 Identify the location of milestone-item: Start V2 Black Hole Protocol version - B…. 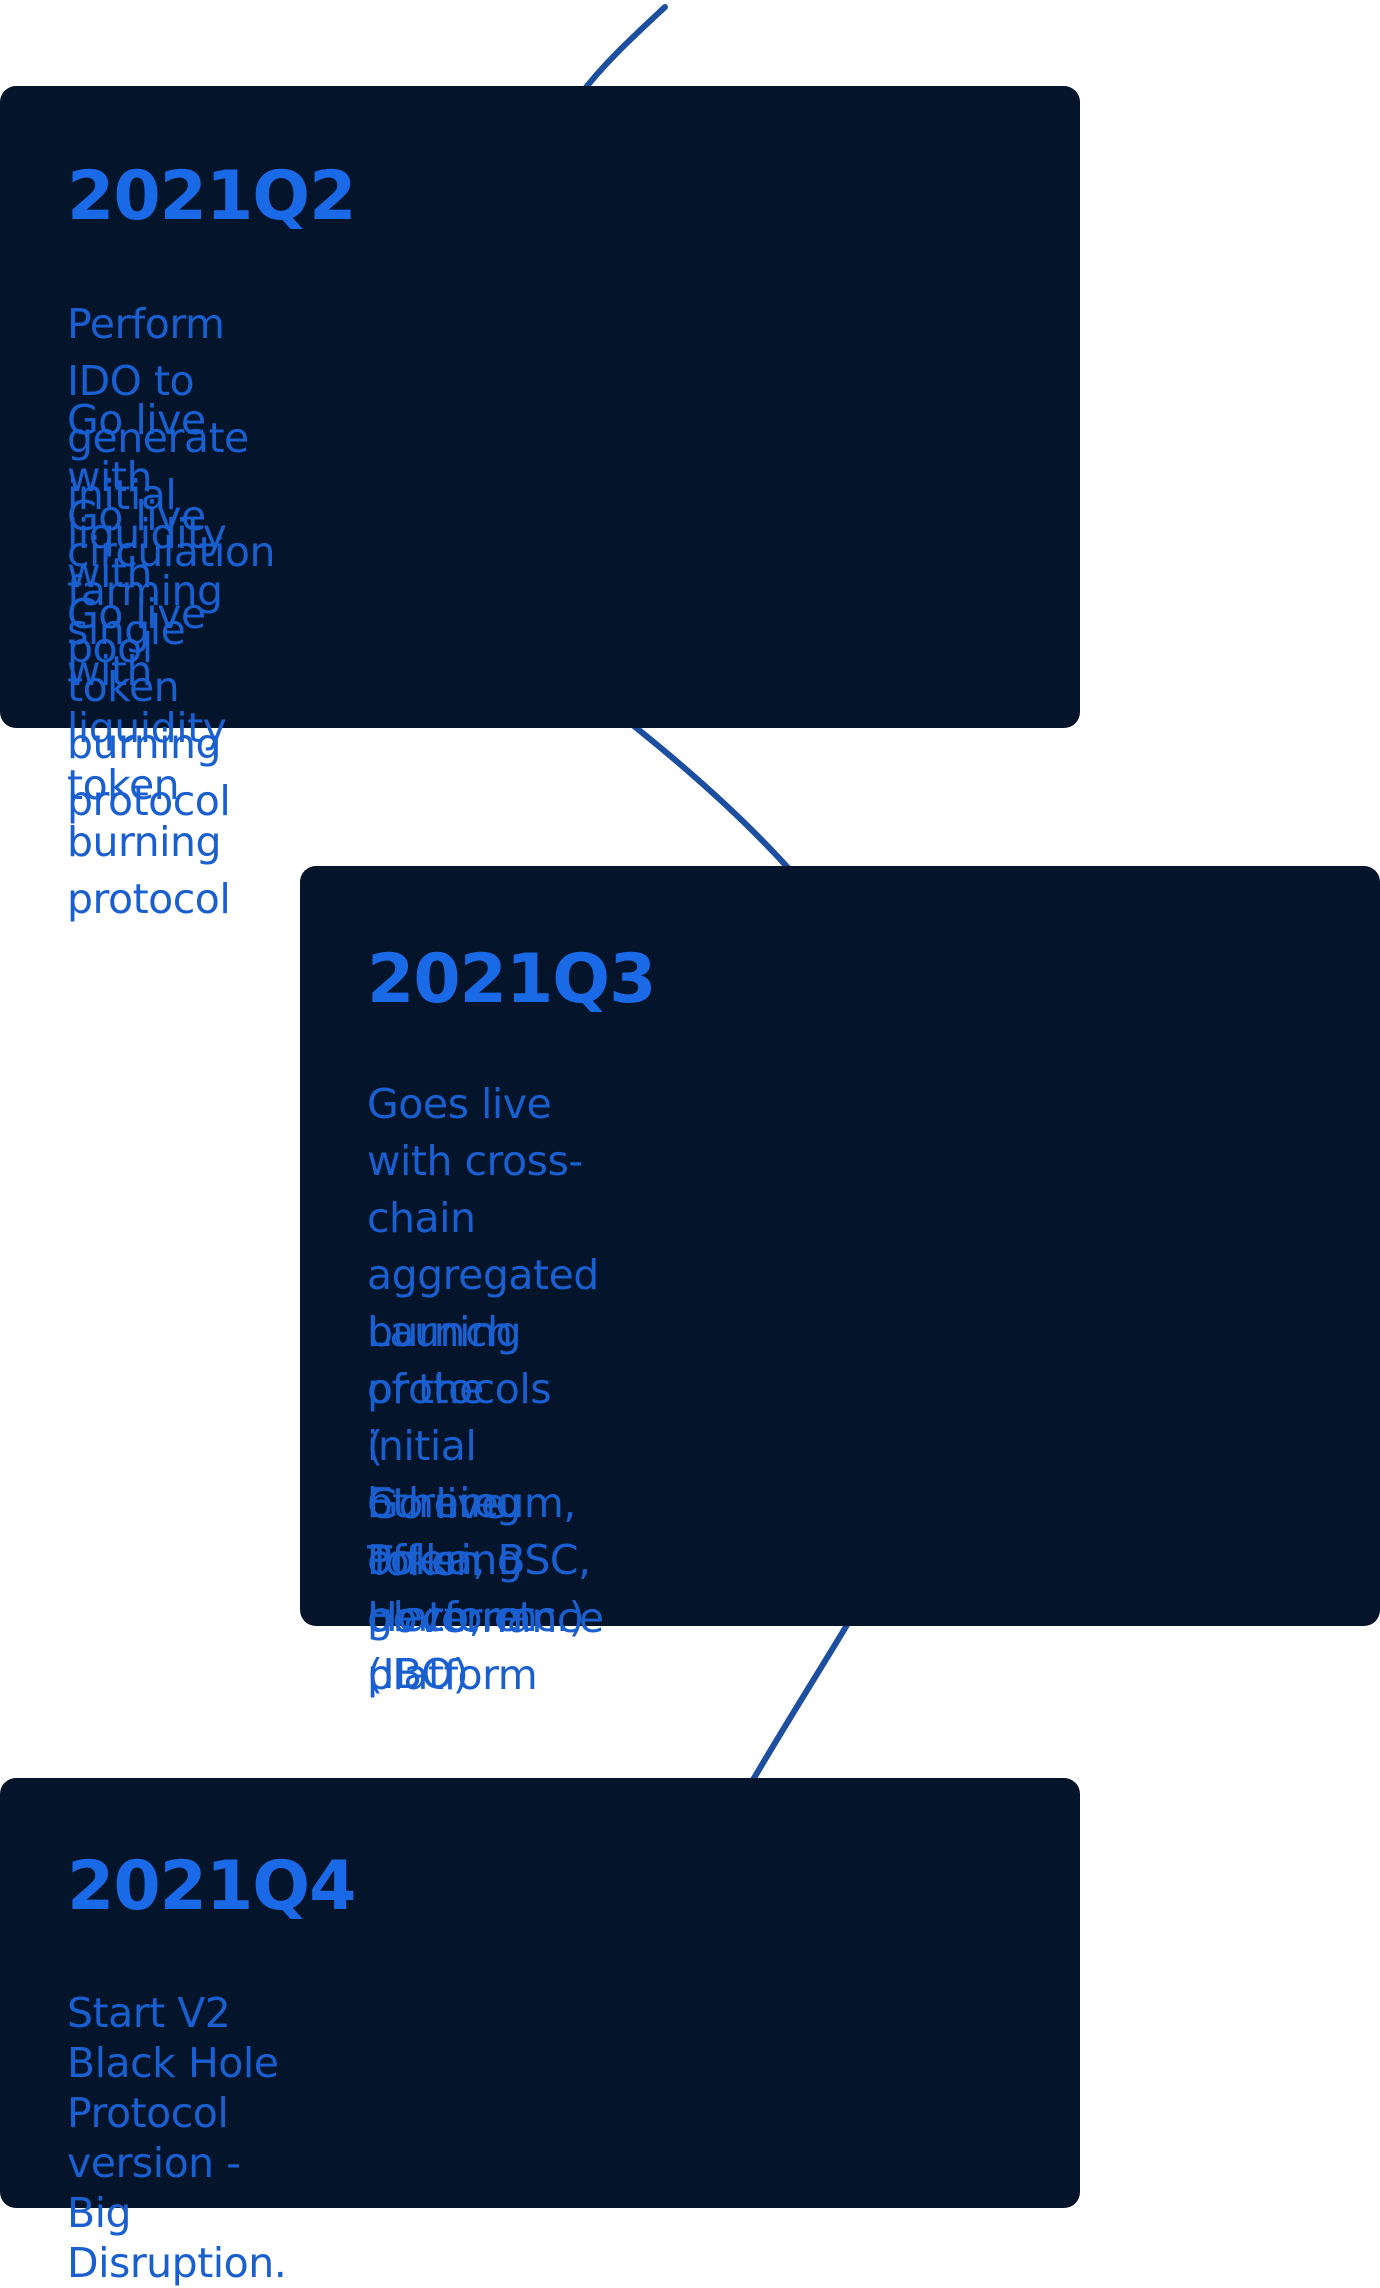
(177, 2138).